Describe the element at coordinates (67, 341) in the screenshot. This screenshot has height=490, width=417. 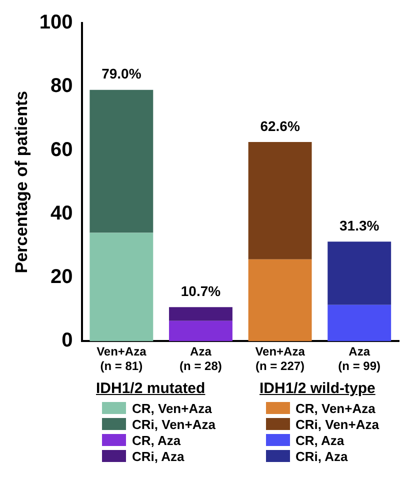
I see `y-tick-label: 0` at that location.